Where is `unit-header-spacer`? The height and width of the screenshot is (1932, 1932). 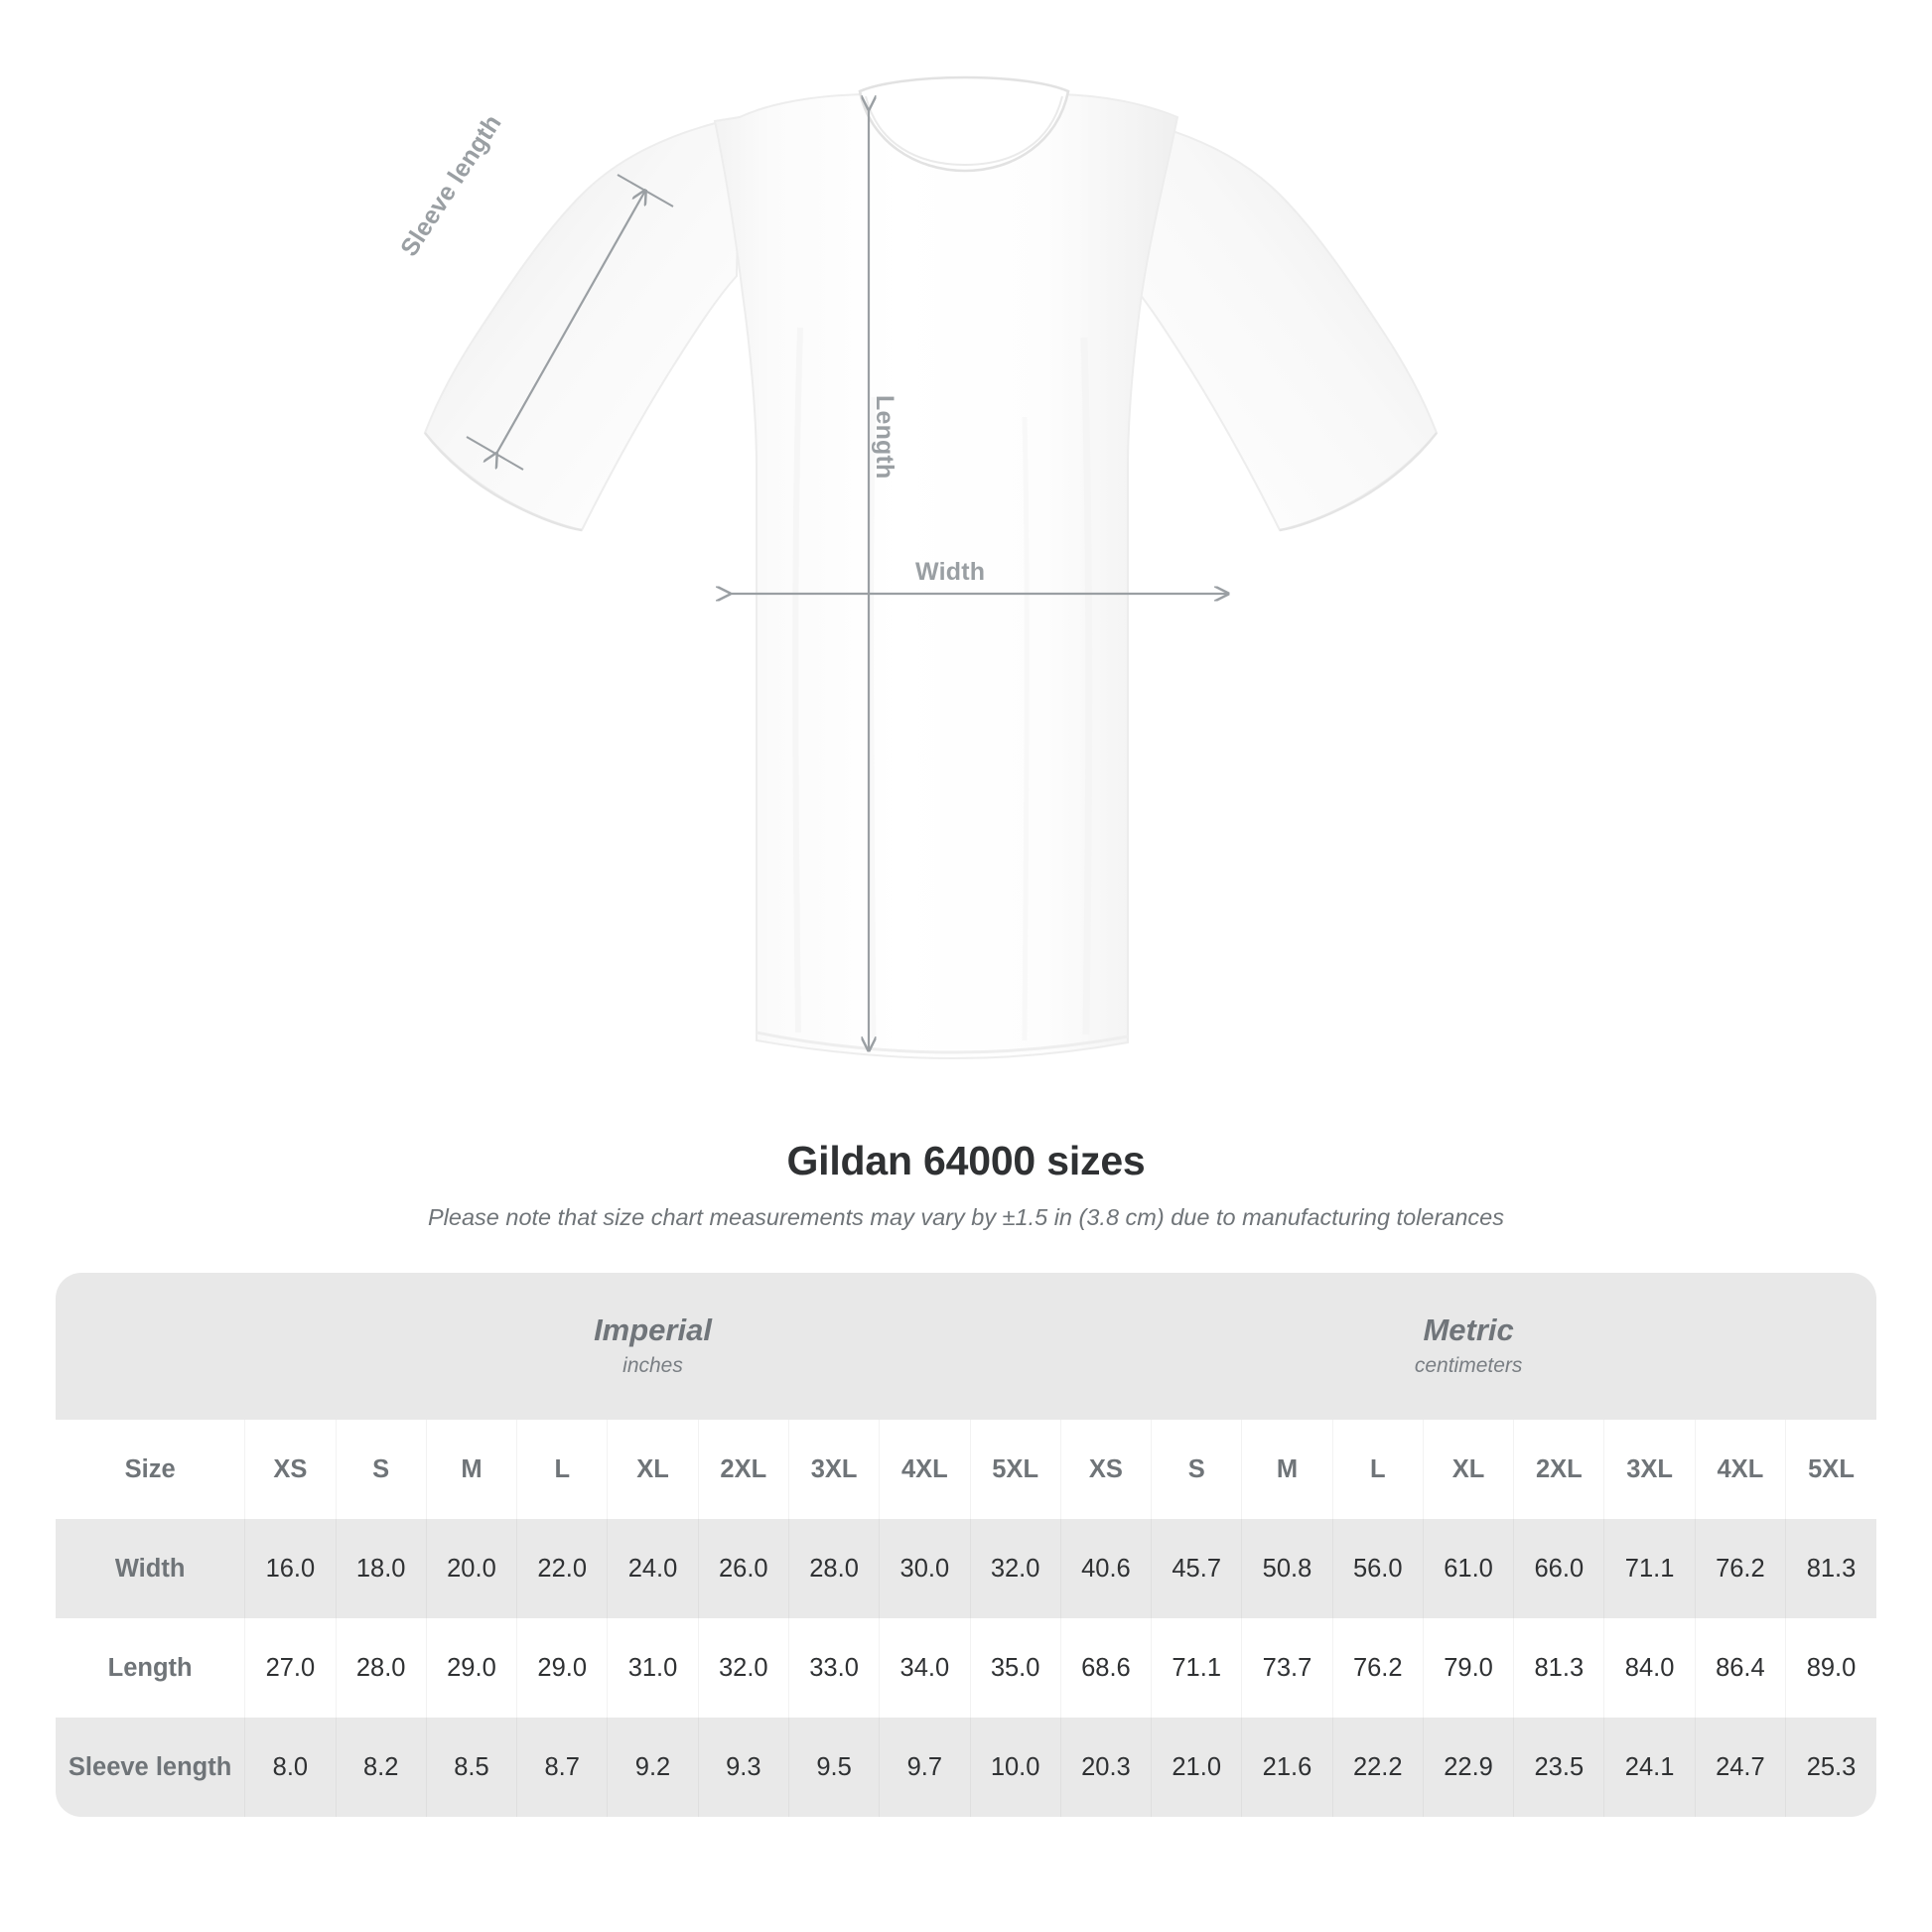
unit-header-spacer is located at coordinates (151, 1347).